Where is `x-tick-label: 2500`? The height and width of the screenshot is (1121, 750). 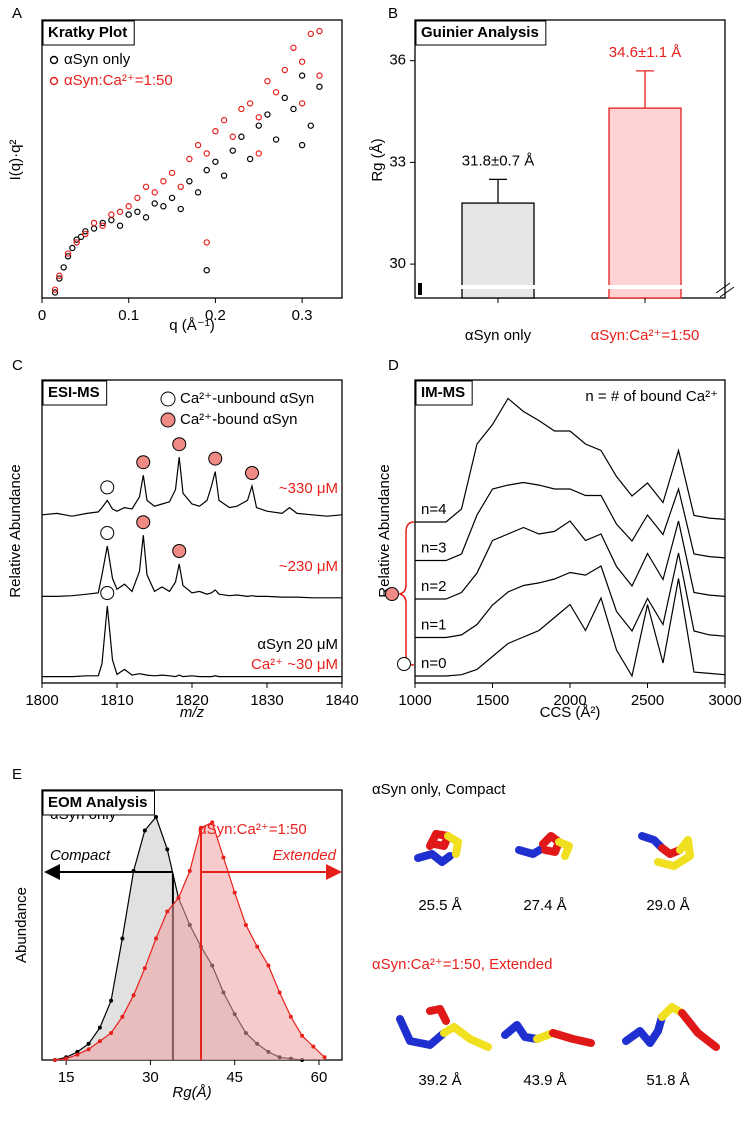
x-tick-label: 2500 is located at coordinates (647, 700).